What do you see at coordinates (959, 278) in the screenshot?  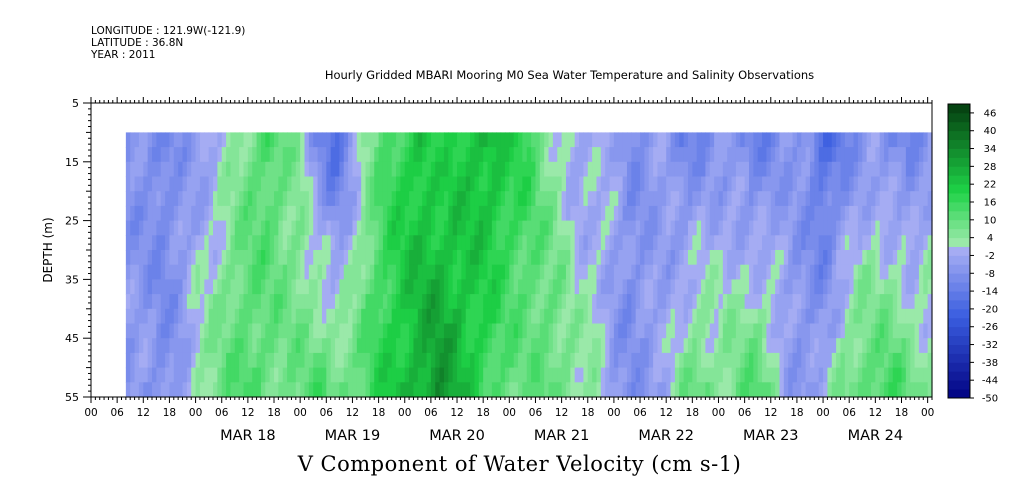 I see `colorbar-swatch` at bounding box center [959, 278].